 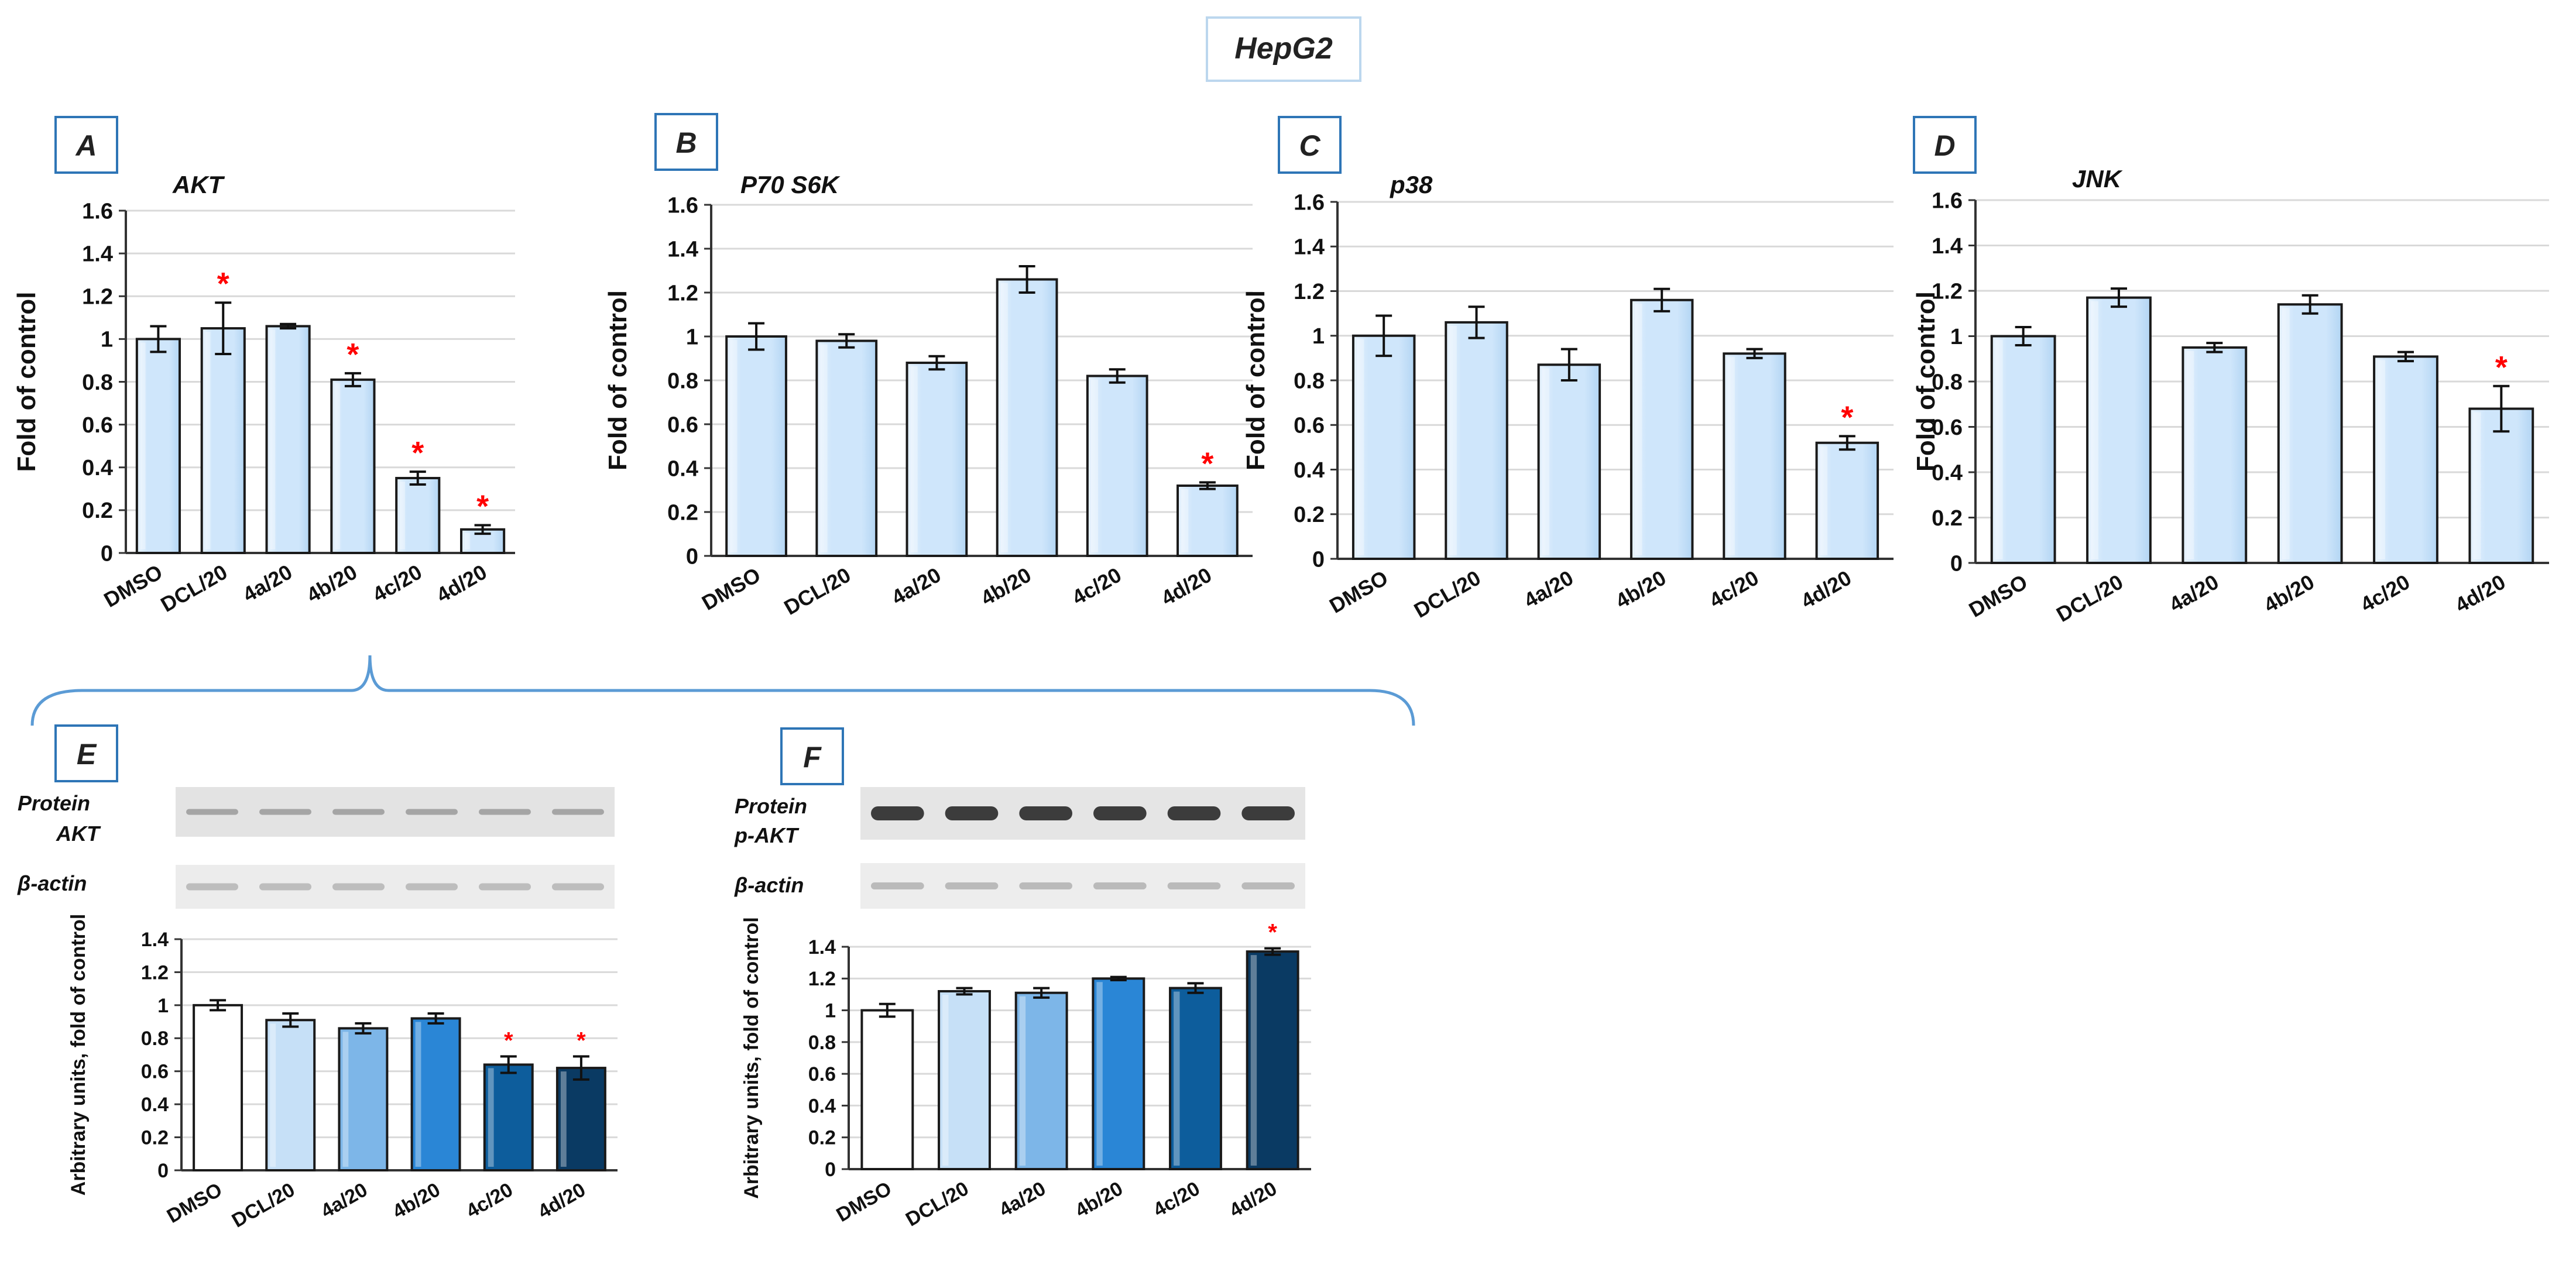 I want to click on significance-star: *, so click(x=1847, y=417).